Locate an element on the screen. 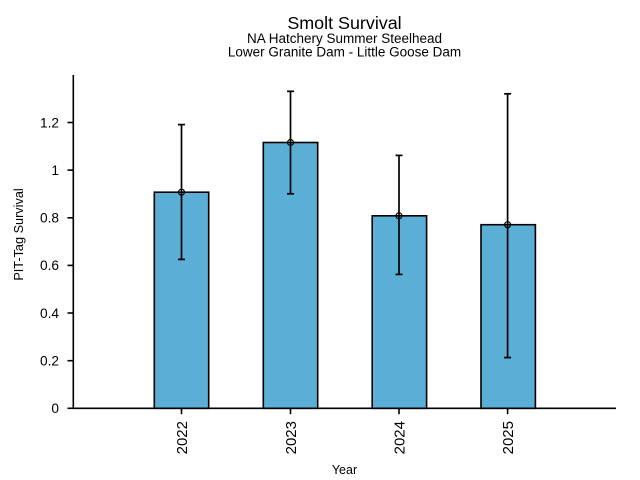  svg-text: 2024 is located at coordinates (399, 437).